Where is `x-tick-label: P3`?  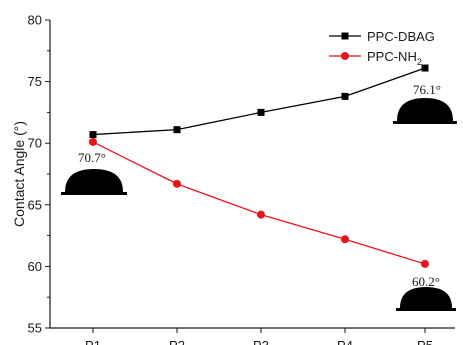 x-tick-label: P3 is located at coordinates (261, 341).